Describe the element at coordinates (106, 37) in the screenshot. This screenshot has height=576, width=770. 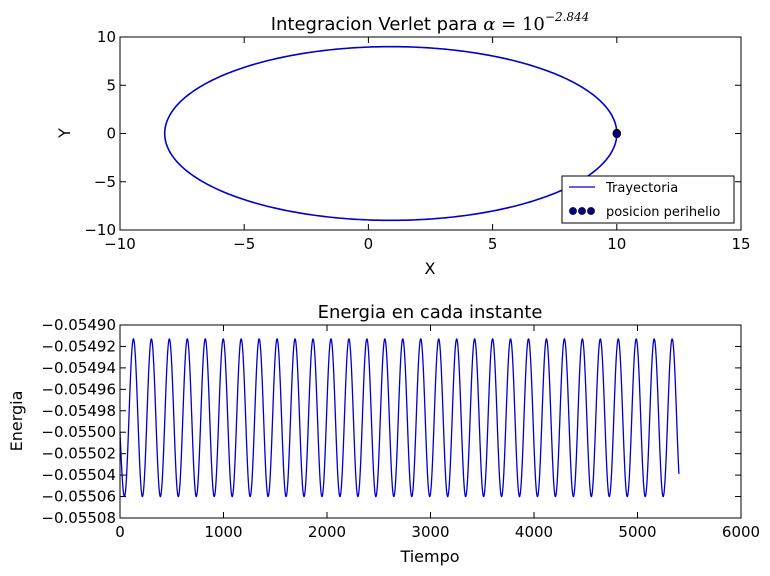
I see `orbit-ytick-label: 10` at that location.